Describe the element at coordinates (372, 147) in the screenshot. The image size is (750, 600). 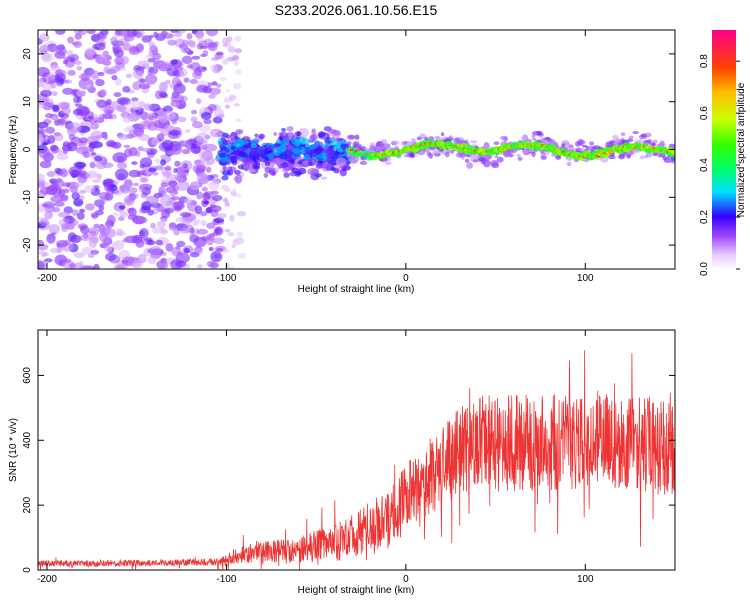
I see `heatmap-cell-1939` at that location.